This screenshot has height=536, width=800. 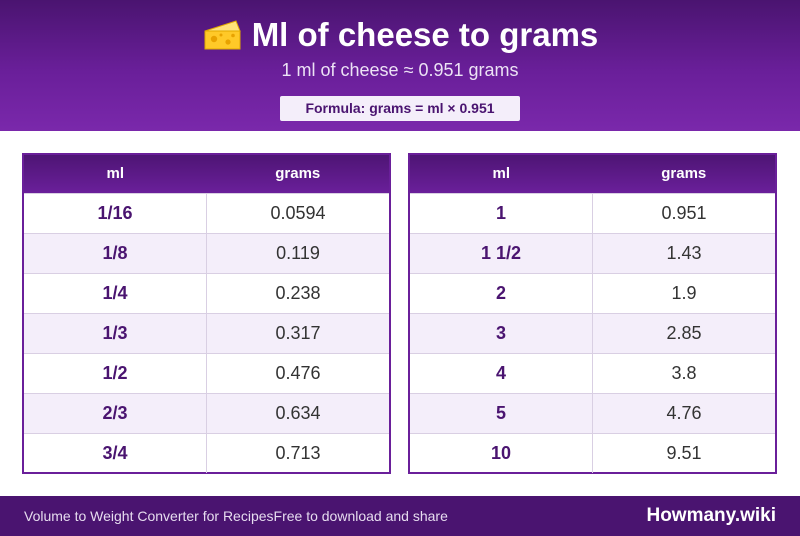 I want to click on formula-badge: Formula: grams = ml × 0.951, so click(x=400, y=108).